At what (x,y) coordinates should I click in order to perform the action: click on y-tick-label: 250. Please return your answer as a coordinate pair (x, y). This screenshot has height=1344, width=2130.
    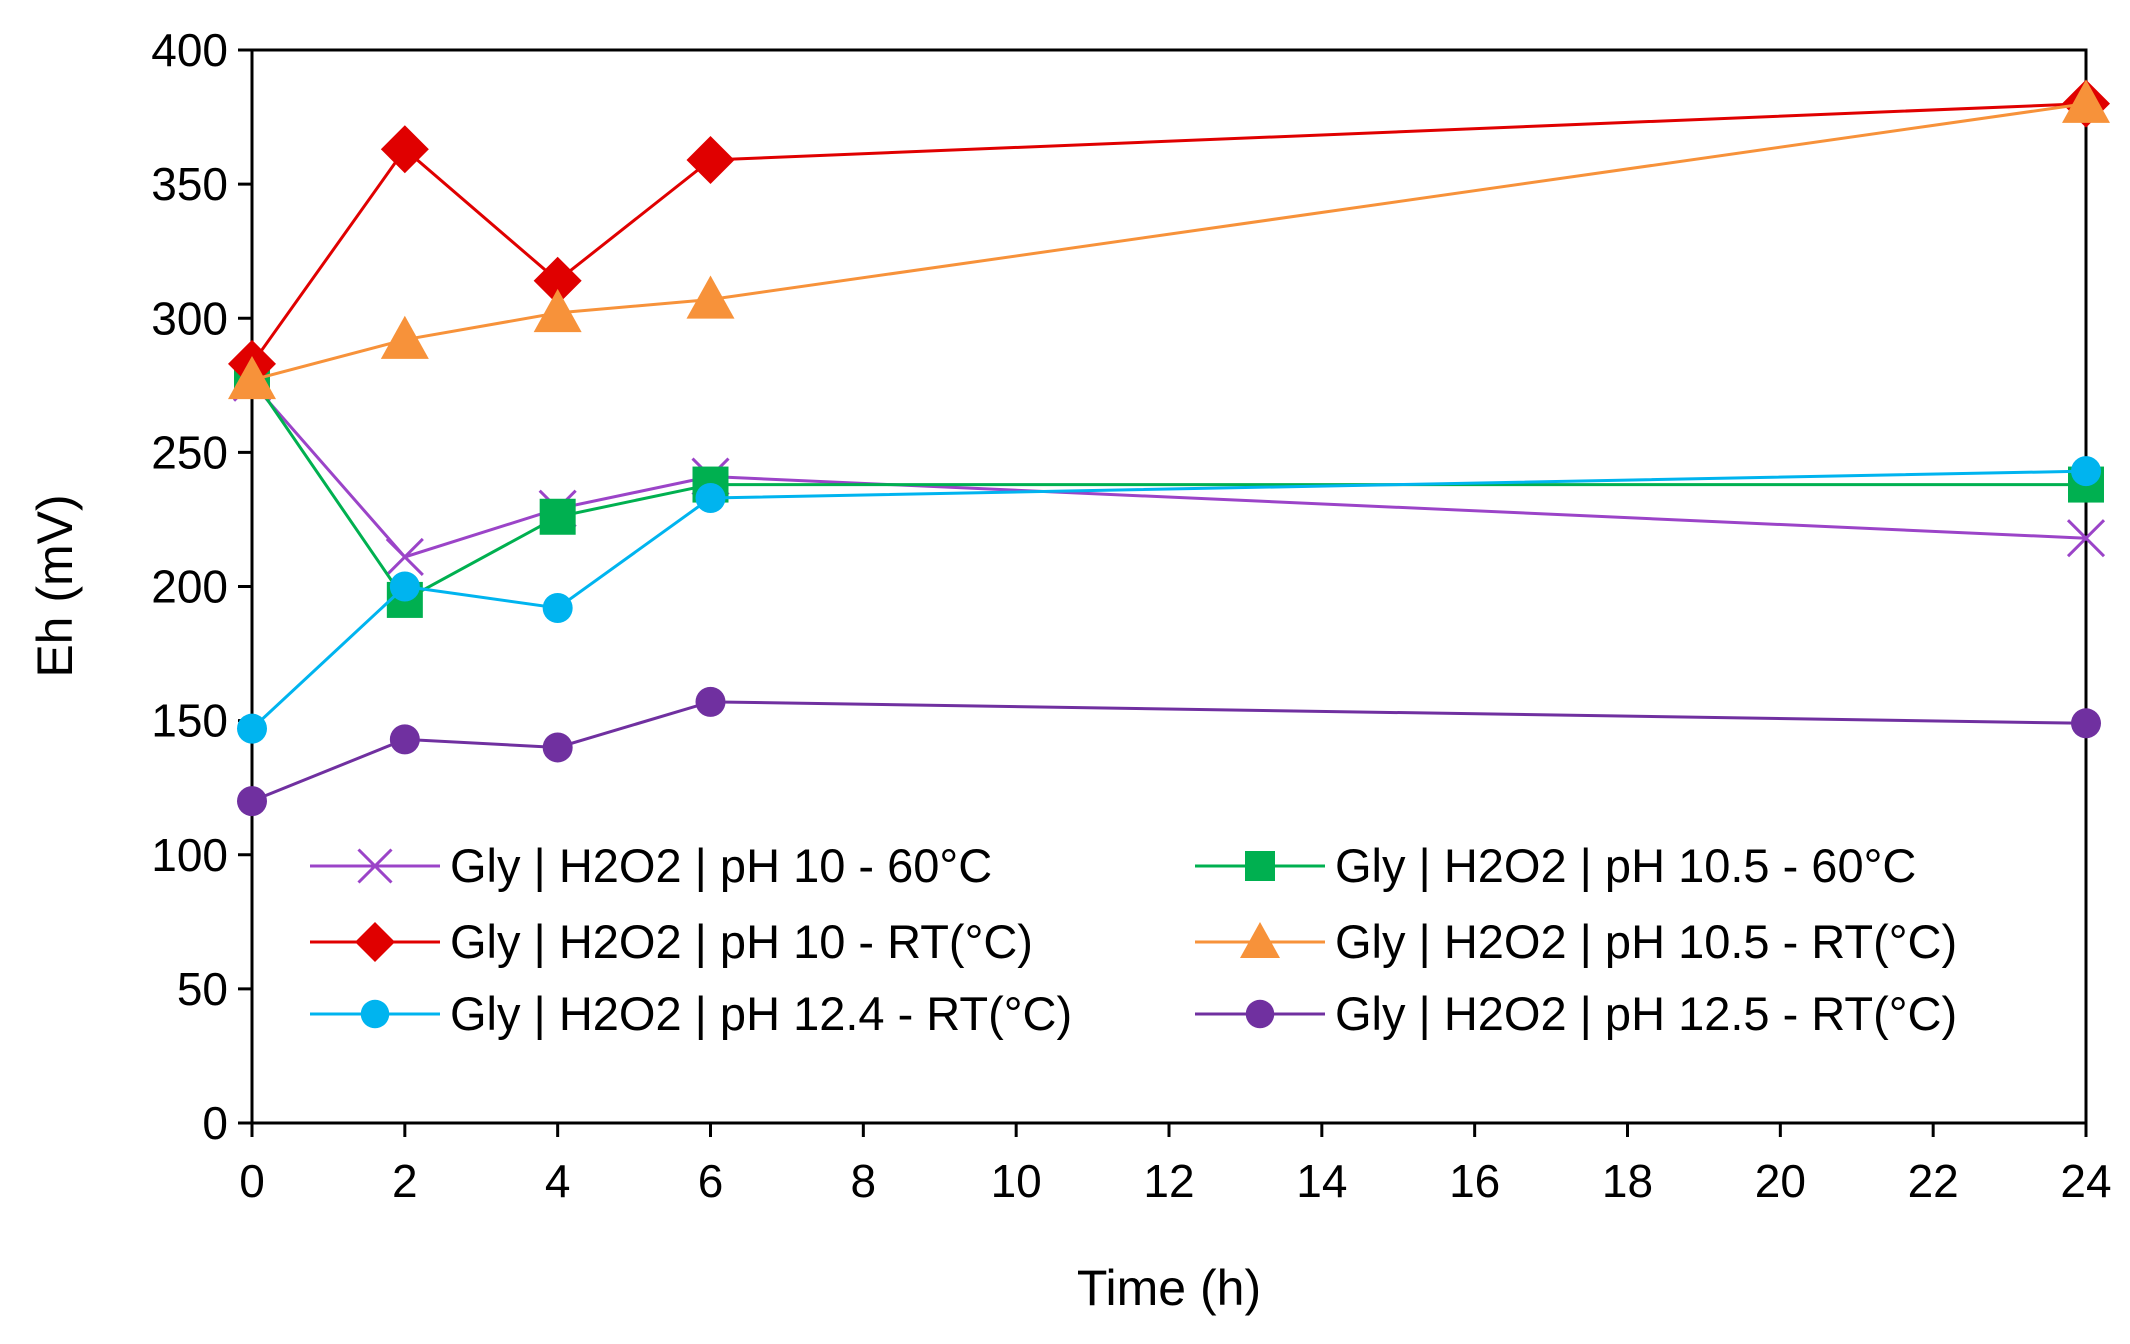
    Looking at the image, I should click on (189, 452).